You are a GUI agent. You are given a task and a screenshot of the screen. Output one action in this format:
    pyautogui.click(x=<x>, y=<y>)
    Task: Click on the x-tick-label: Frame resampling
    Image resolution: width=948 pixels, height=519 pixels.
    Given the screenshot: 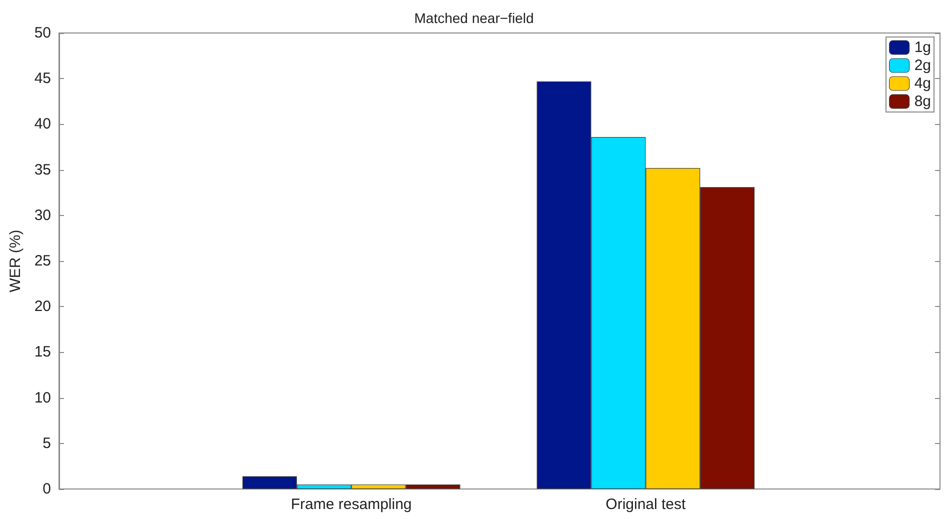 What is the action you would take?
    pyautogui.click(x=351, y=504)
    